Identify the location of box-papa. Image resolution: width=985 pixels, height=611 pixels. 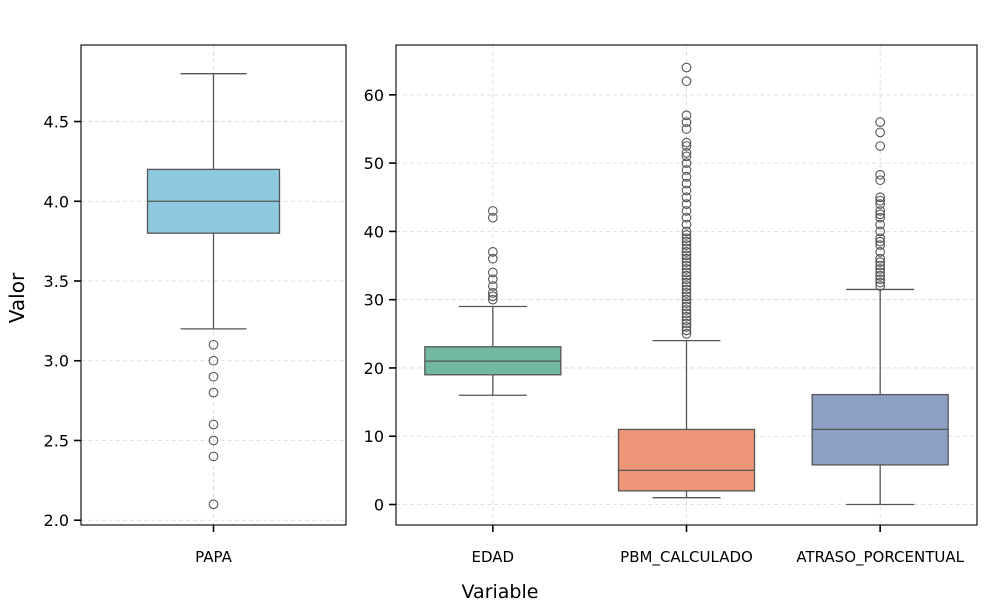
(213, 291).